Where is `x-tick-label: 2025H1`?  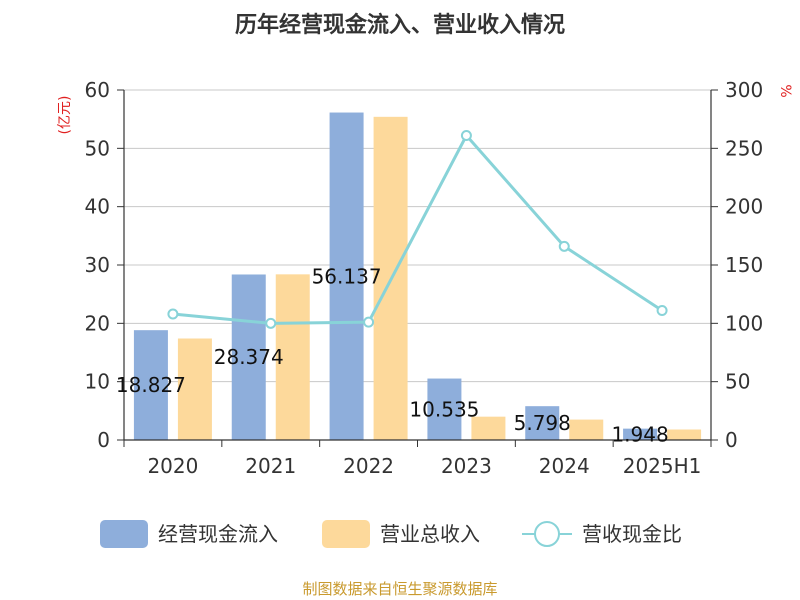 x-tick-label: 2025H1 is located at coordinates (662, 466).